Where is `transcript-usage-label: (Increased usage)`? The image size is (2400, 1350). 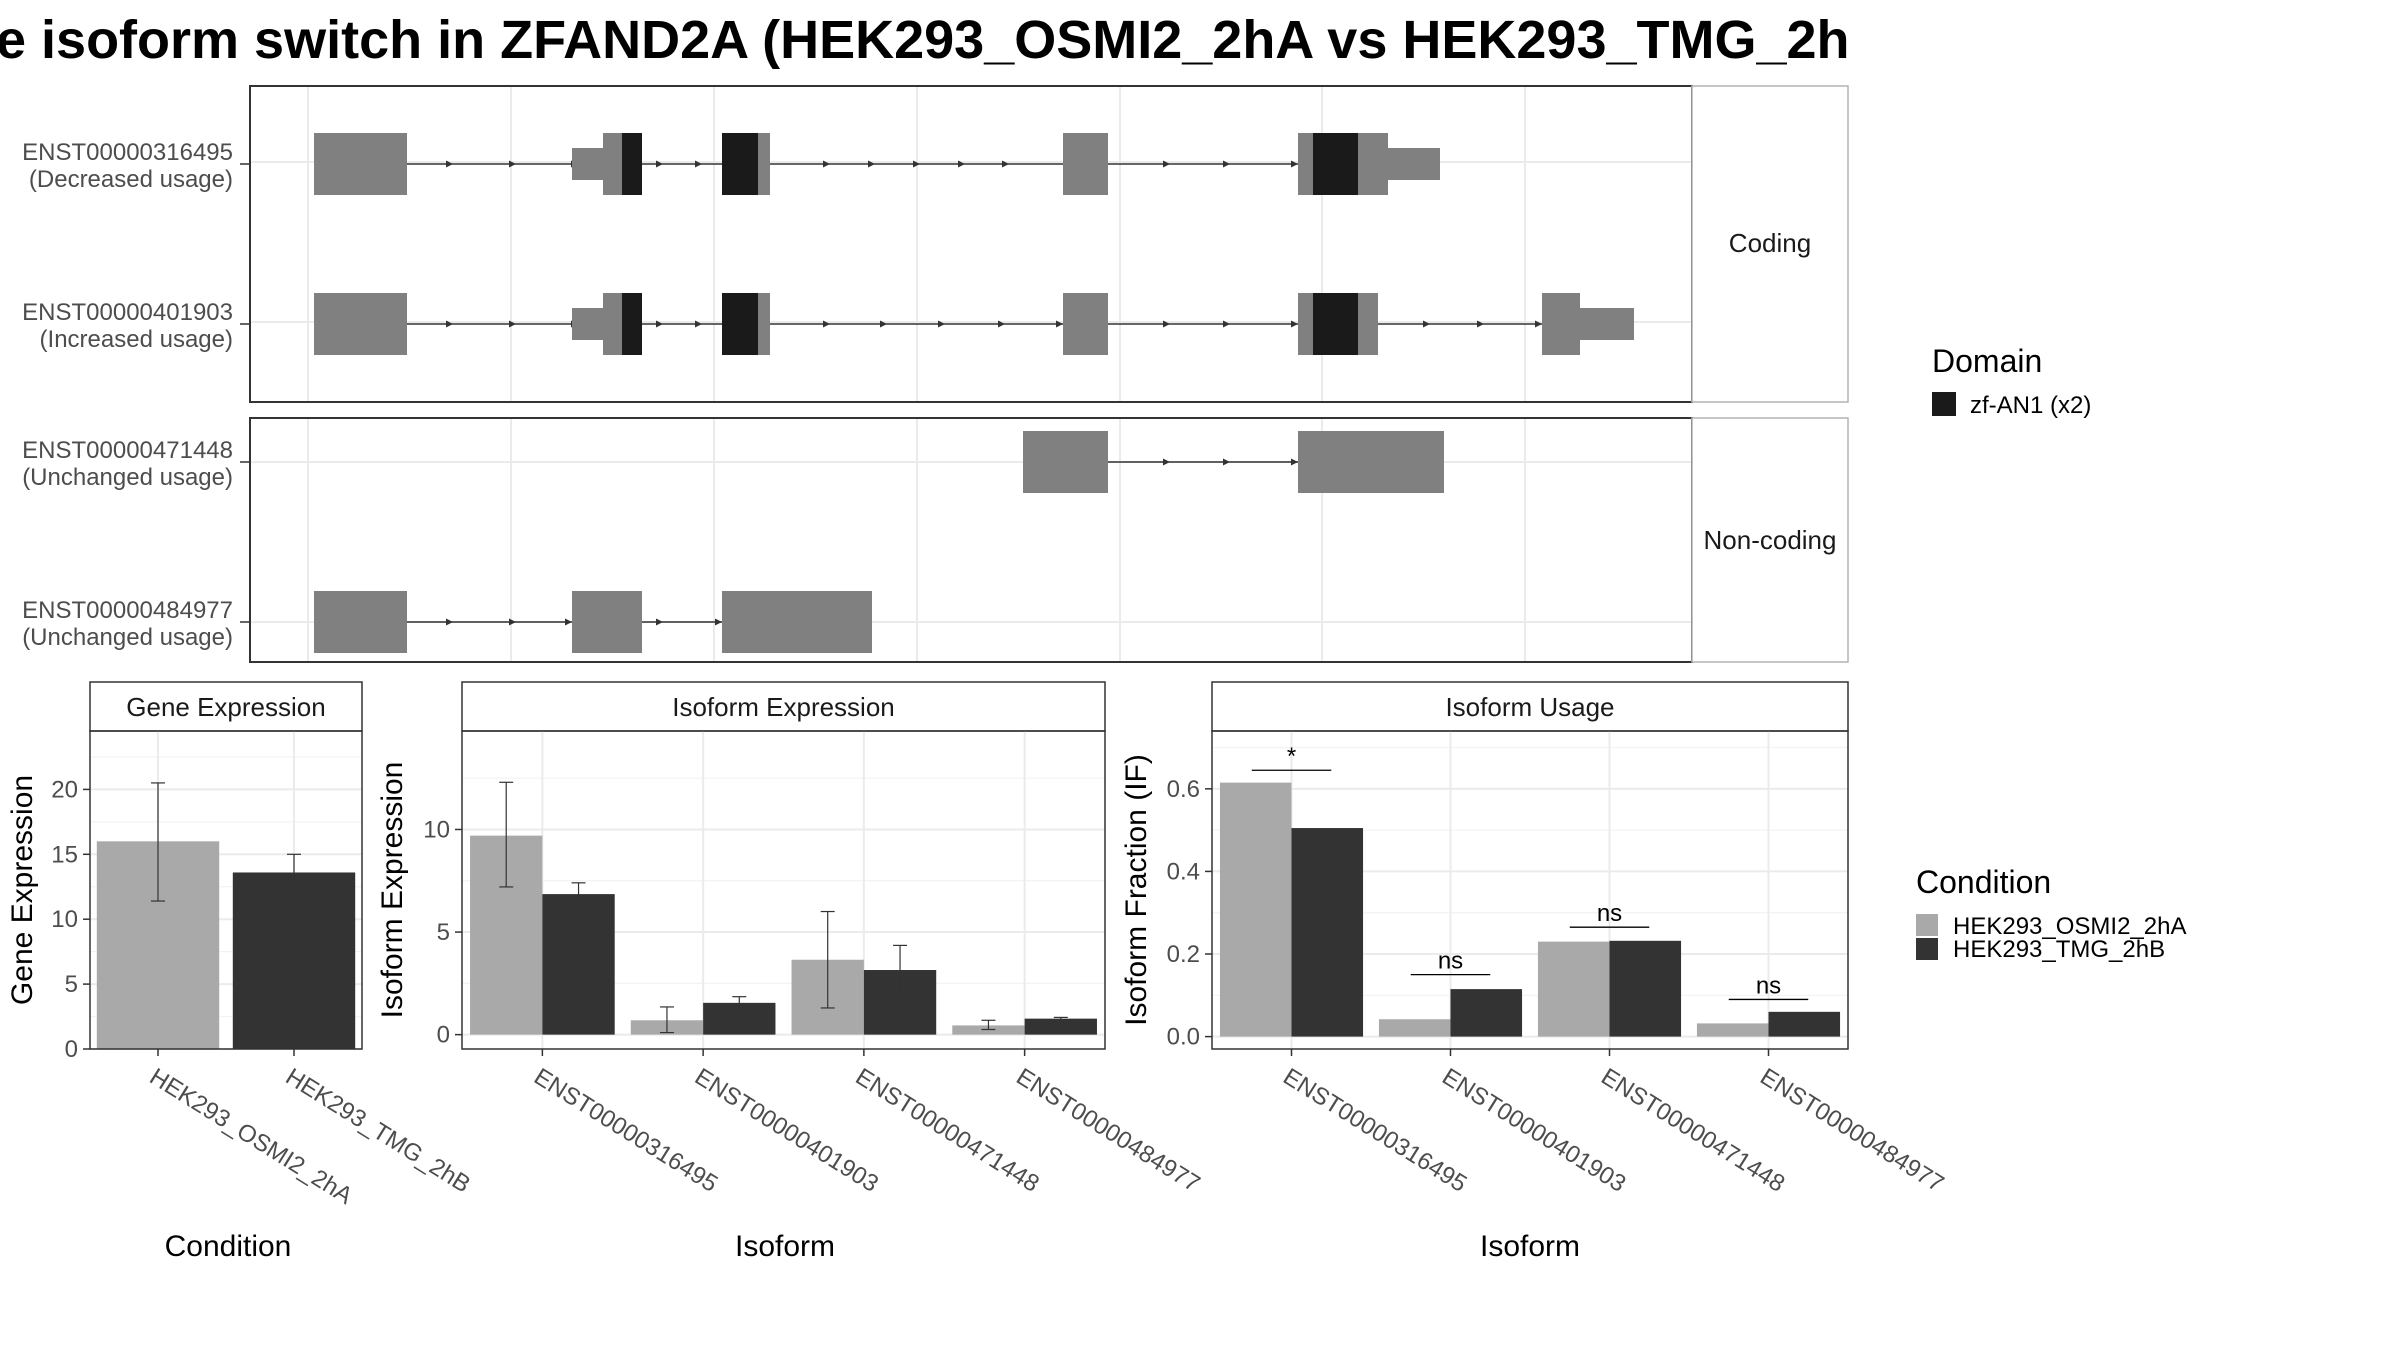
transcript-usage-label: (Increased usage) is located at coordinates (136, 339).